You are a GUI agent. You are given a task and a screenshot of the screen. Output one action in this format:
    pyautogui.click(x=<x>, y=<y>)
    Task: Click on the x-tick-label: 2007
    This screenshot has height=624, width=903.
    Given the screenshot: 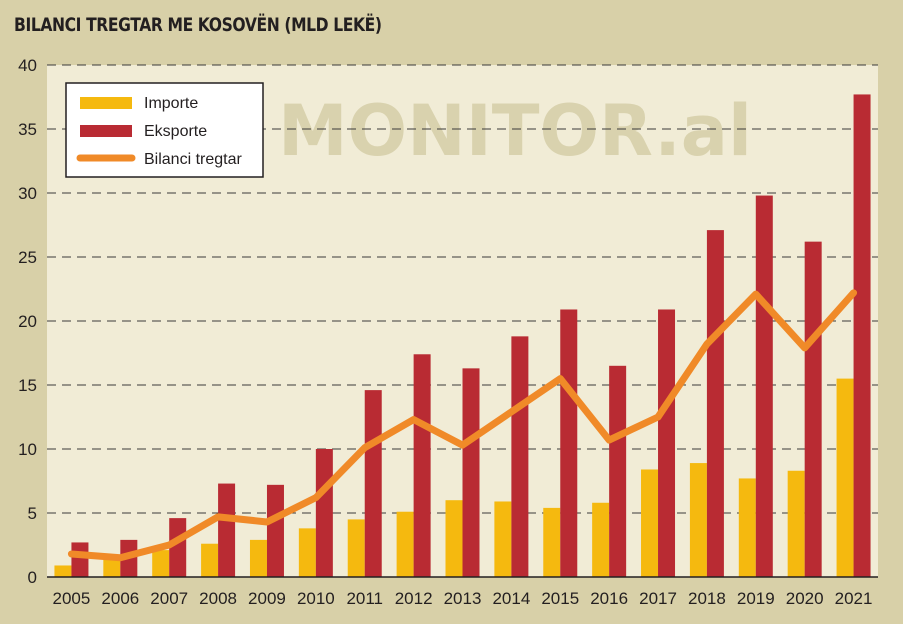 What is the action you would take?
    pyautogui.click(x=169, y=598)
    